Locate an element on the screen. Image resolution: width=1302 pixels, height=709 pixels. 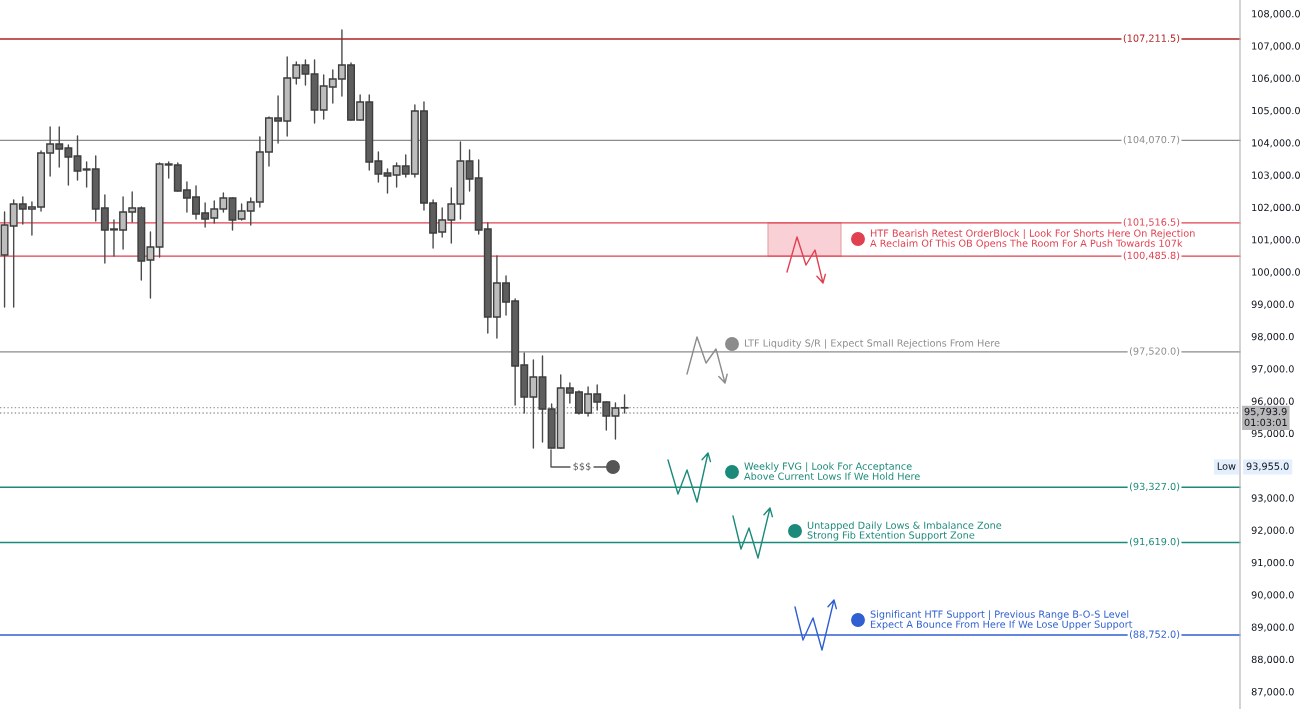
y-tick-label: 100,000.0 is located at coordinates (1276, 272).